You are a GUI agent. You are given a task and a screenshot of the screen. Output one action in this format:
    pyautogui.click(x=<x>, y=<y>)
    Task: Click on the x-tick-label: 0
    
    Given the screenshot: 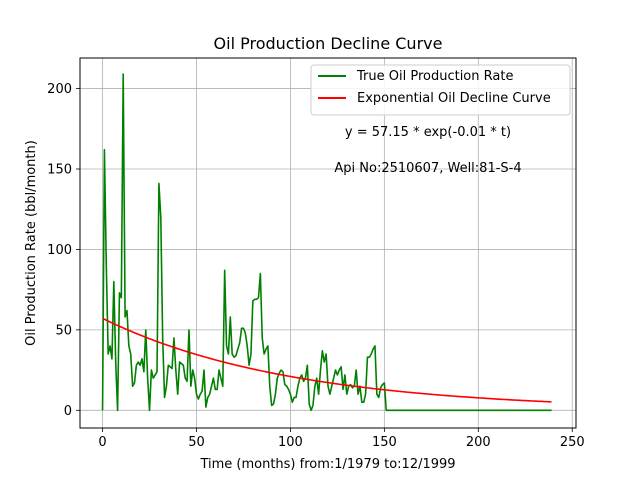 What is the action you would take?
    pyautogui.click(x=102, y=442)
    